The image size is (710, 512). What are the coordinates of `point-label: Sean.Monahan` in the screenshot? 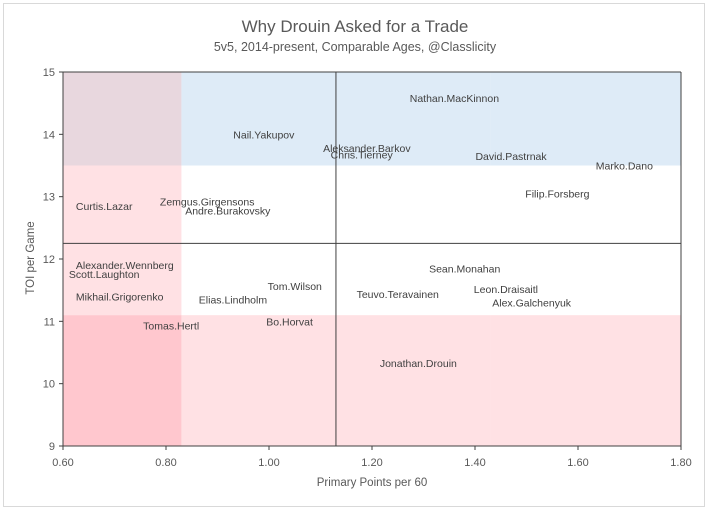 It's located at (464, 269).